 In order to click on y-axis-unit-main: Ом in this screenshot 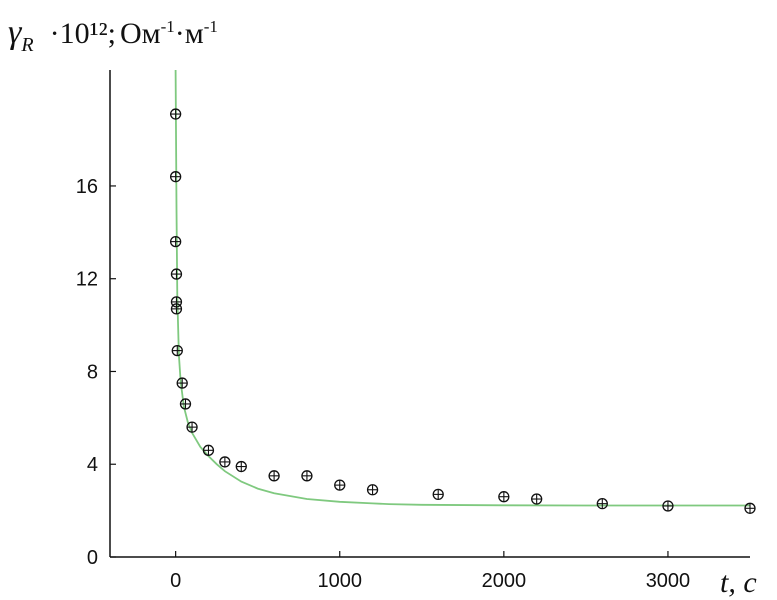, I will do `click(140, 33)`.